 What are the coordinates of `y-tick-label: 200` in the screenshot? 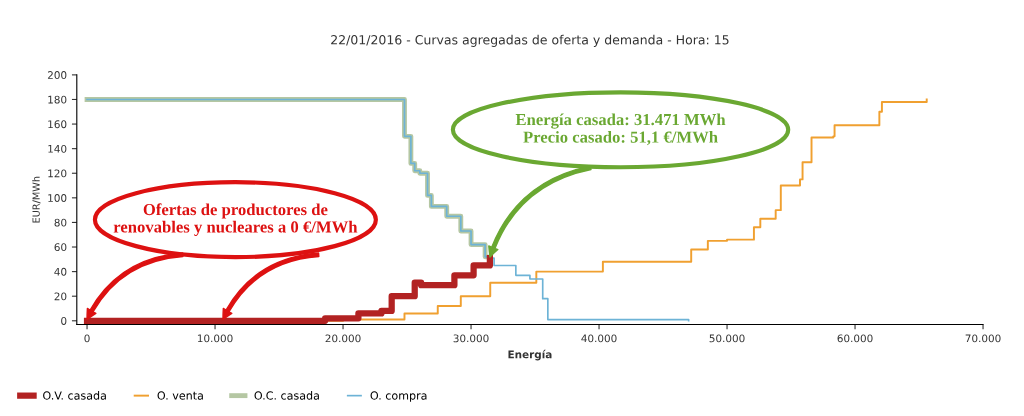 It's located at (57, 75).